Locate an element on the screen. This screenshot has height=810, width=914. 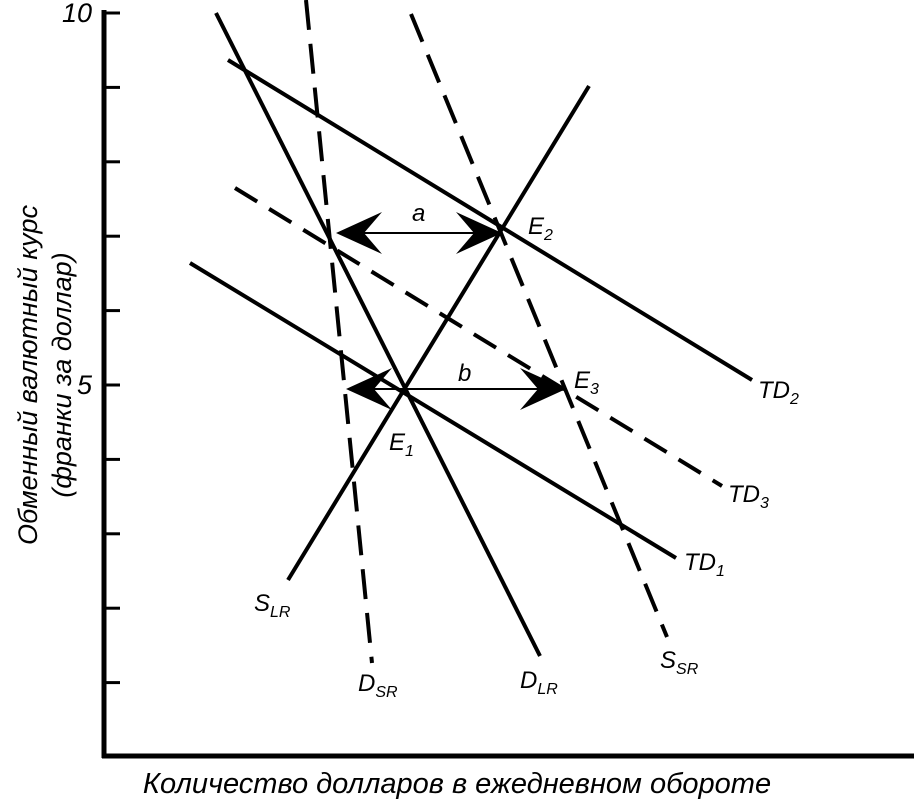
arrow-b-left-head is located at coordinates (369, 389).